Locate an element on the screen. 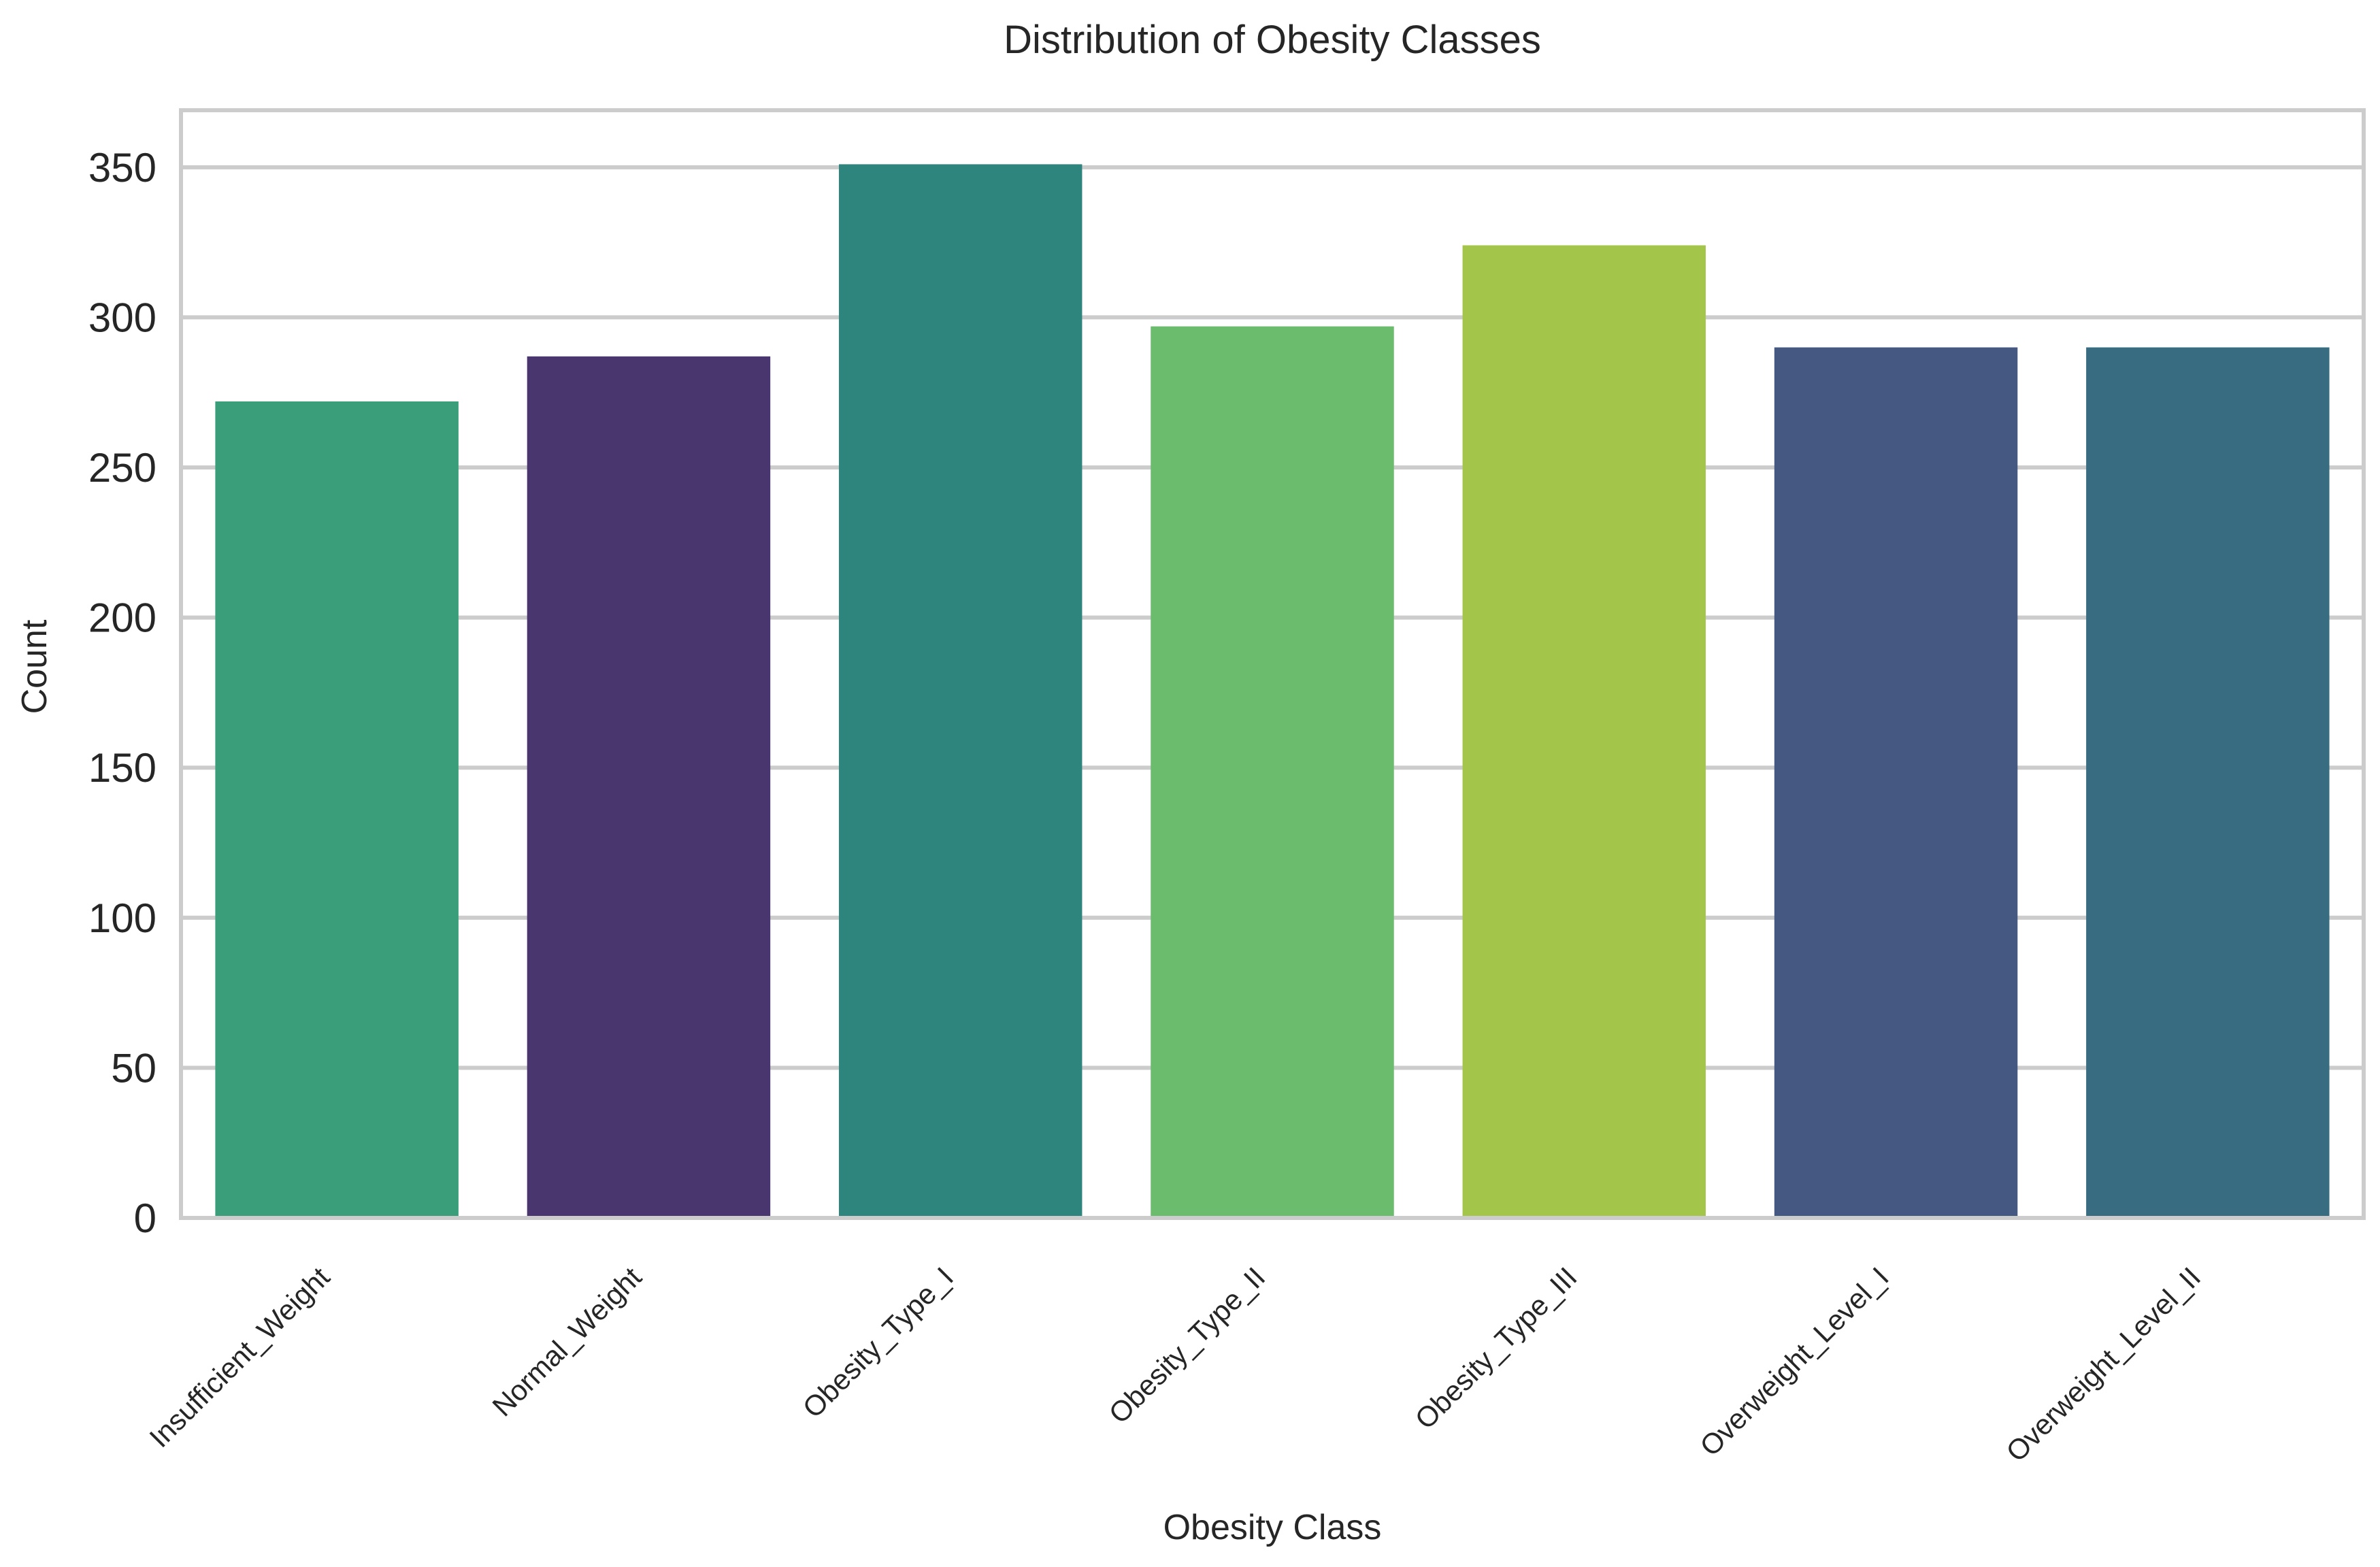  y-tick-label: 350 is located at coordinates (122, 168).